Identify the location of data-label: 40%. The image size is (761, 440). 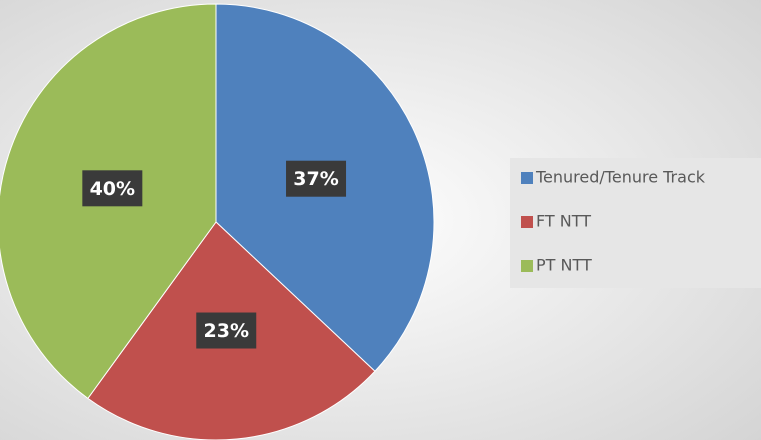
(112, 189).